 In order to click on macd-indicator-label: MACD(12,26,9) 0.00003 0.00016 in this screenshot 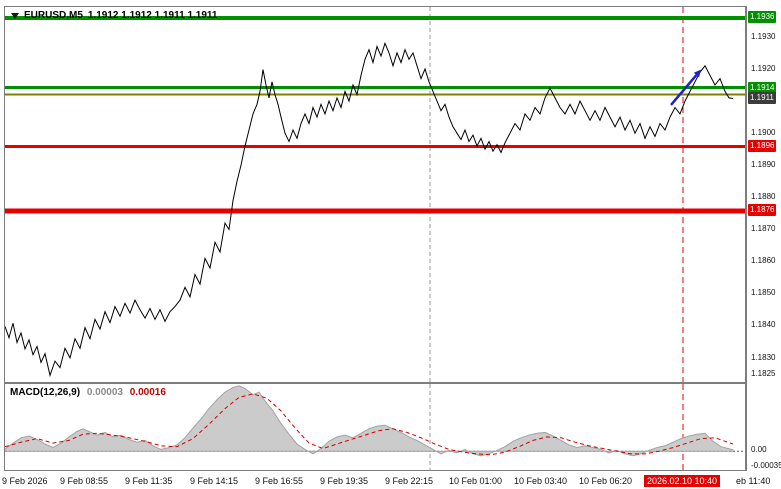, I will do `click(88, 392)`.